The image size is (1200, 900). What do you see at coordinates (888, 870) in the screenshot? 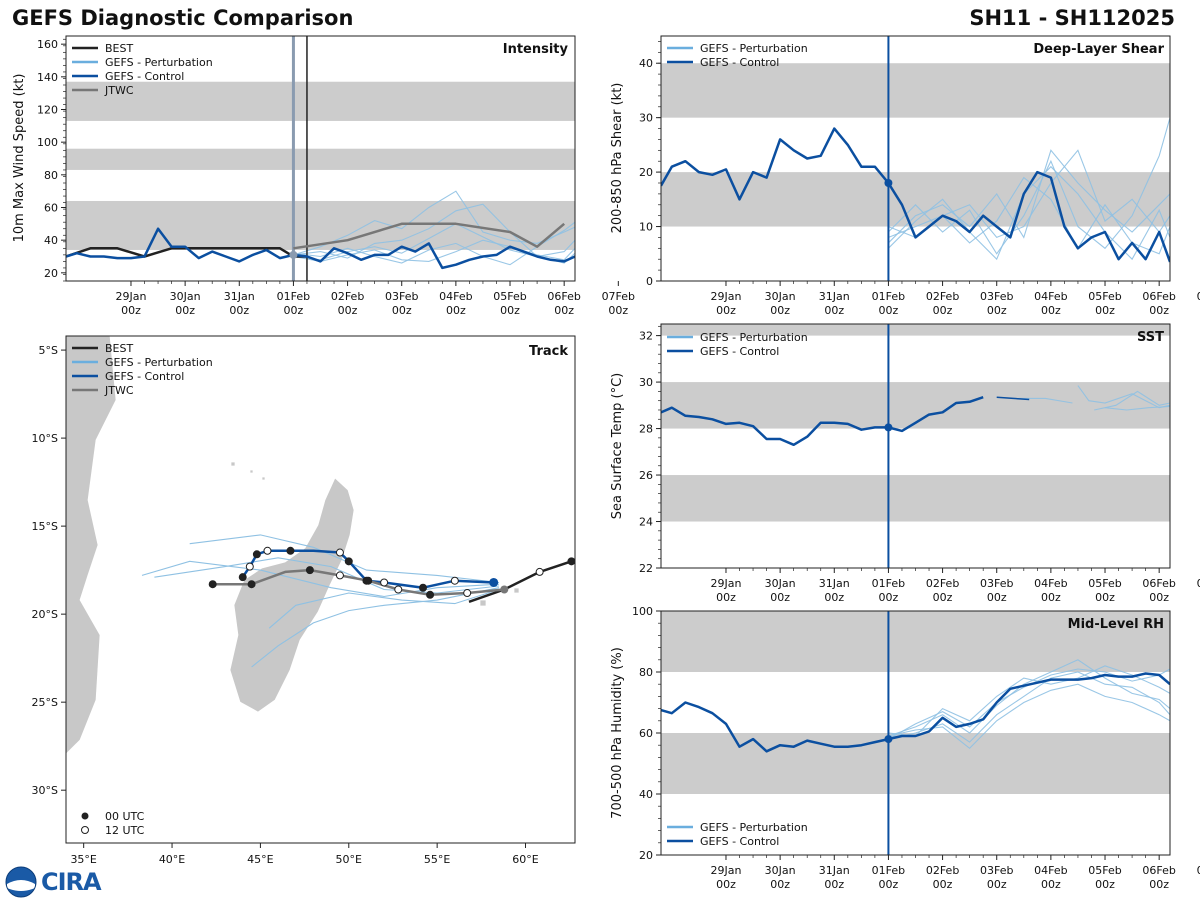
I see `rh-xtick-date: 01Feb` at bounding box center [888, 870].